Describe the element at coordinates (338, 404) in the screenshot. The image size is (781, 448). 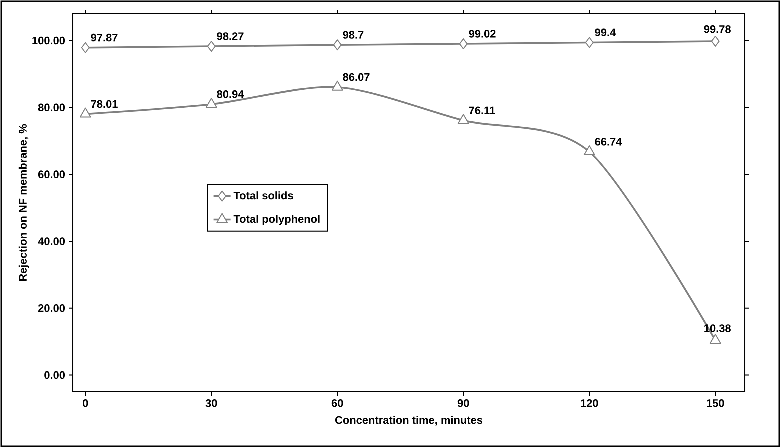
I see `x-tick-label: 60` at that location.